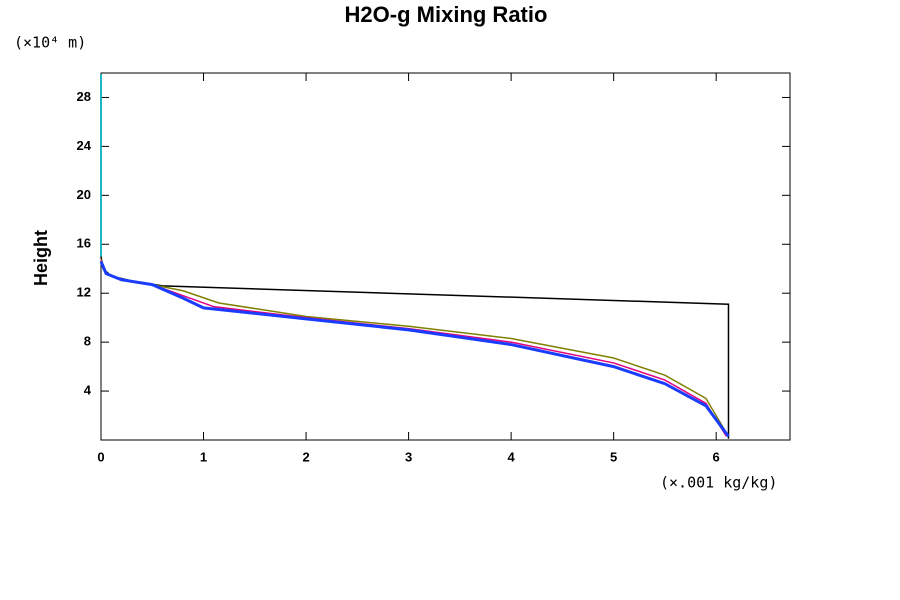 The image size is (900, 600). Describe the element at coordinates (613, 456) in the screenshot. I see `x-tick-label: 5` at that location.